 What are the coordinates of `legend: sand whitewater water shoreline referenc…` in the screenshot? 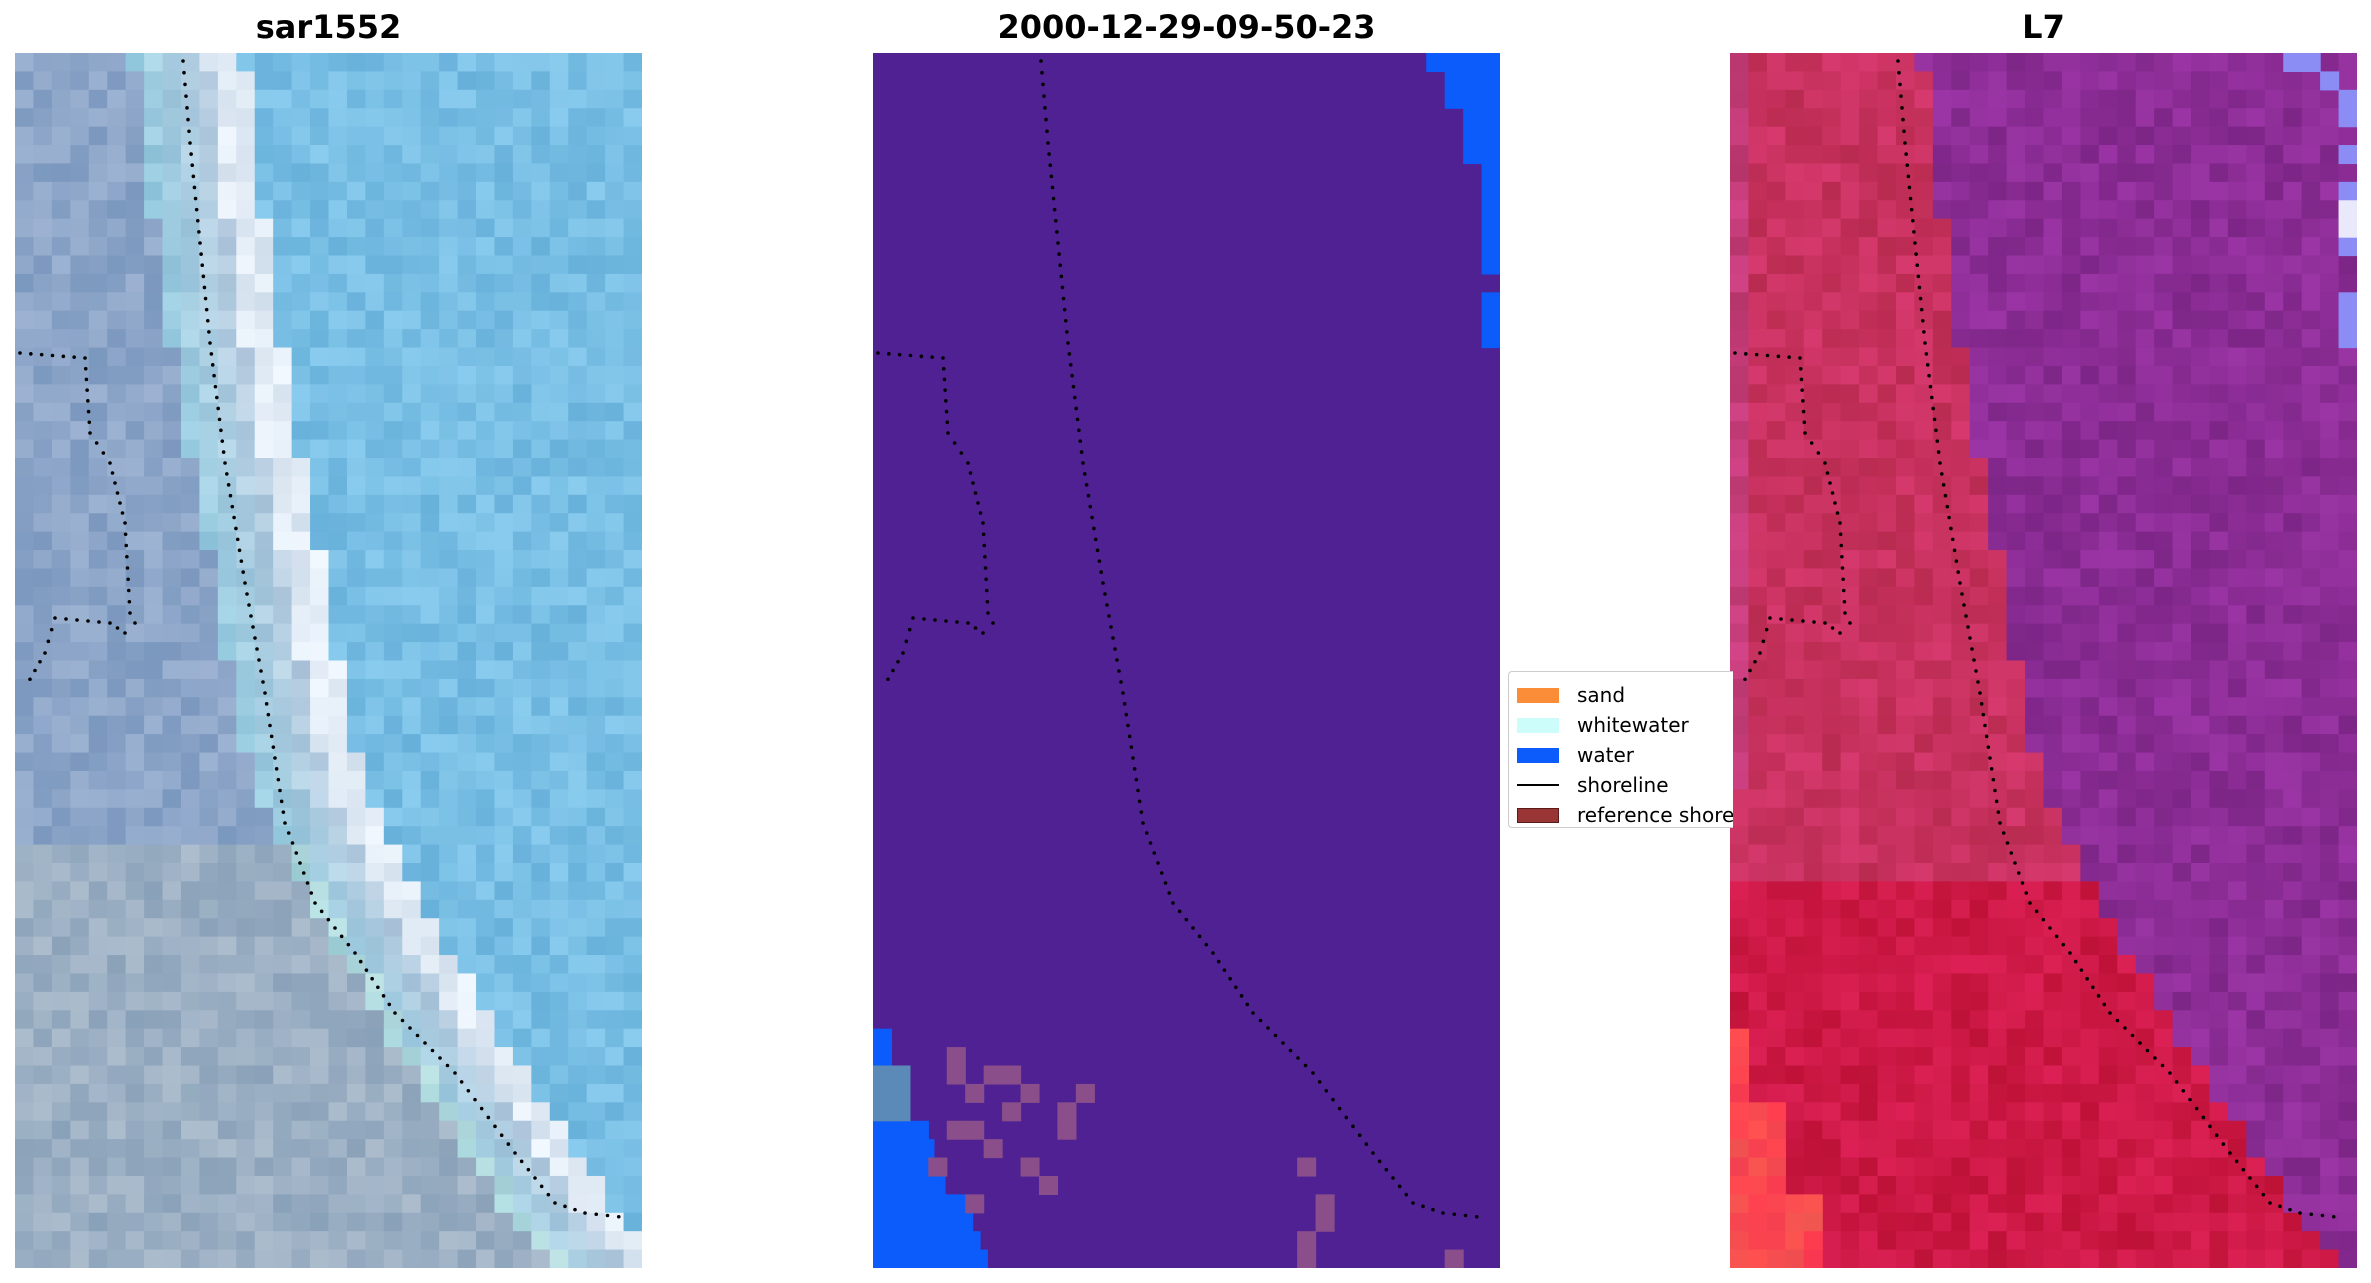 It's located at (1620, 749).